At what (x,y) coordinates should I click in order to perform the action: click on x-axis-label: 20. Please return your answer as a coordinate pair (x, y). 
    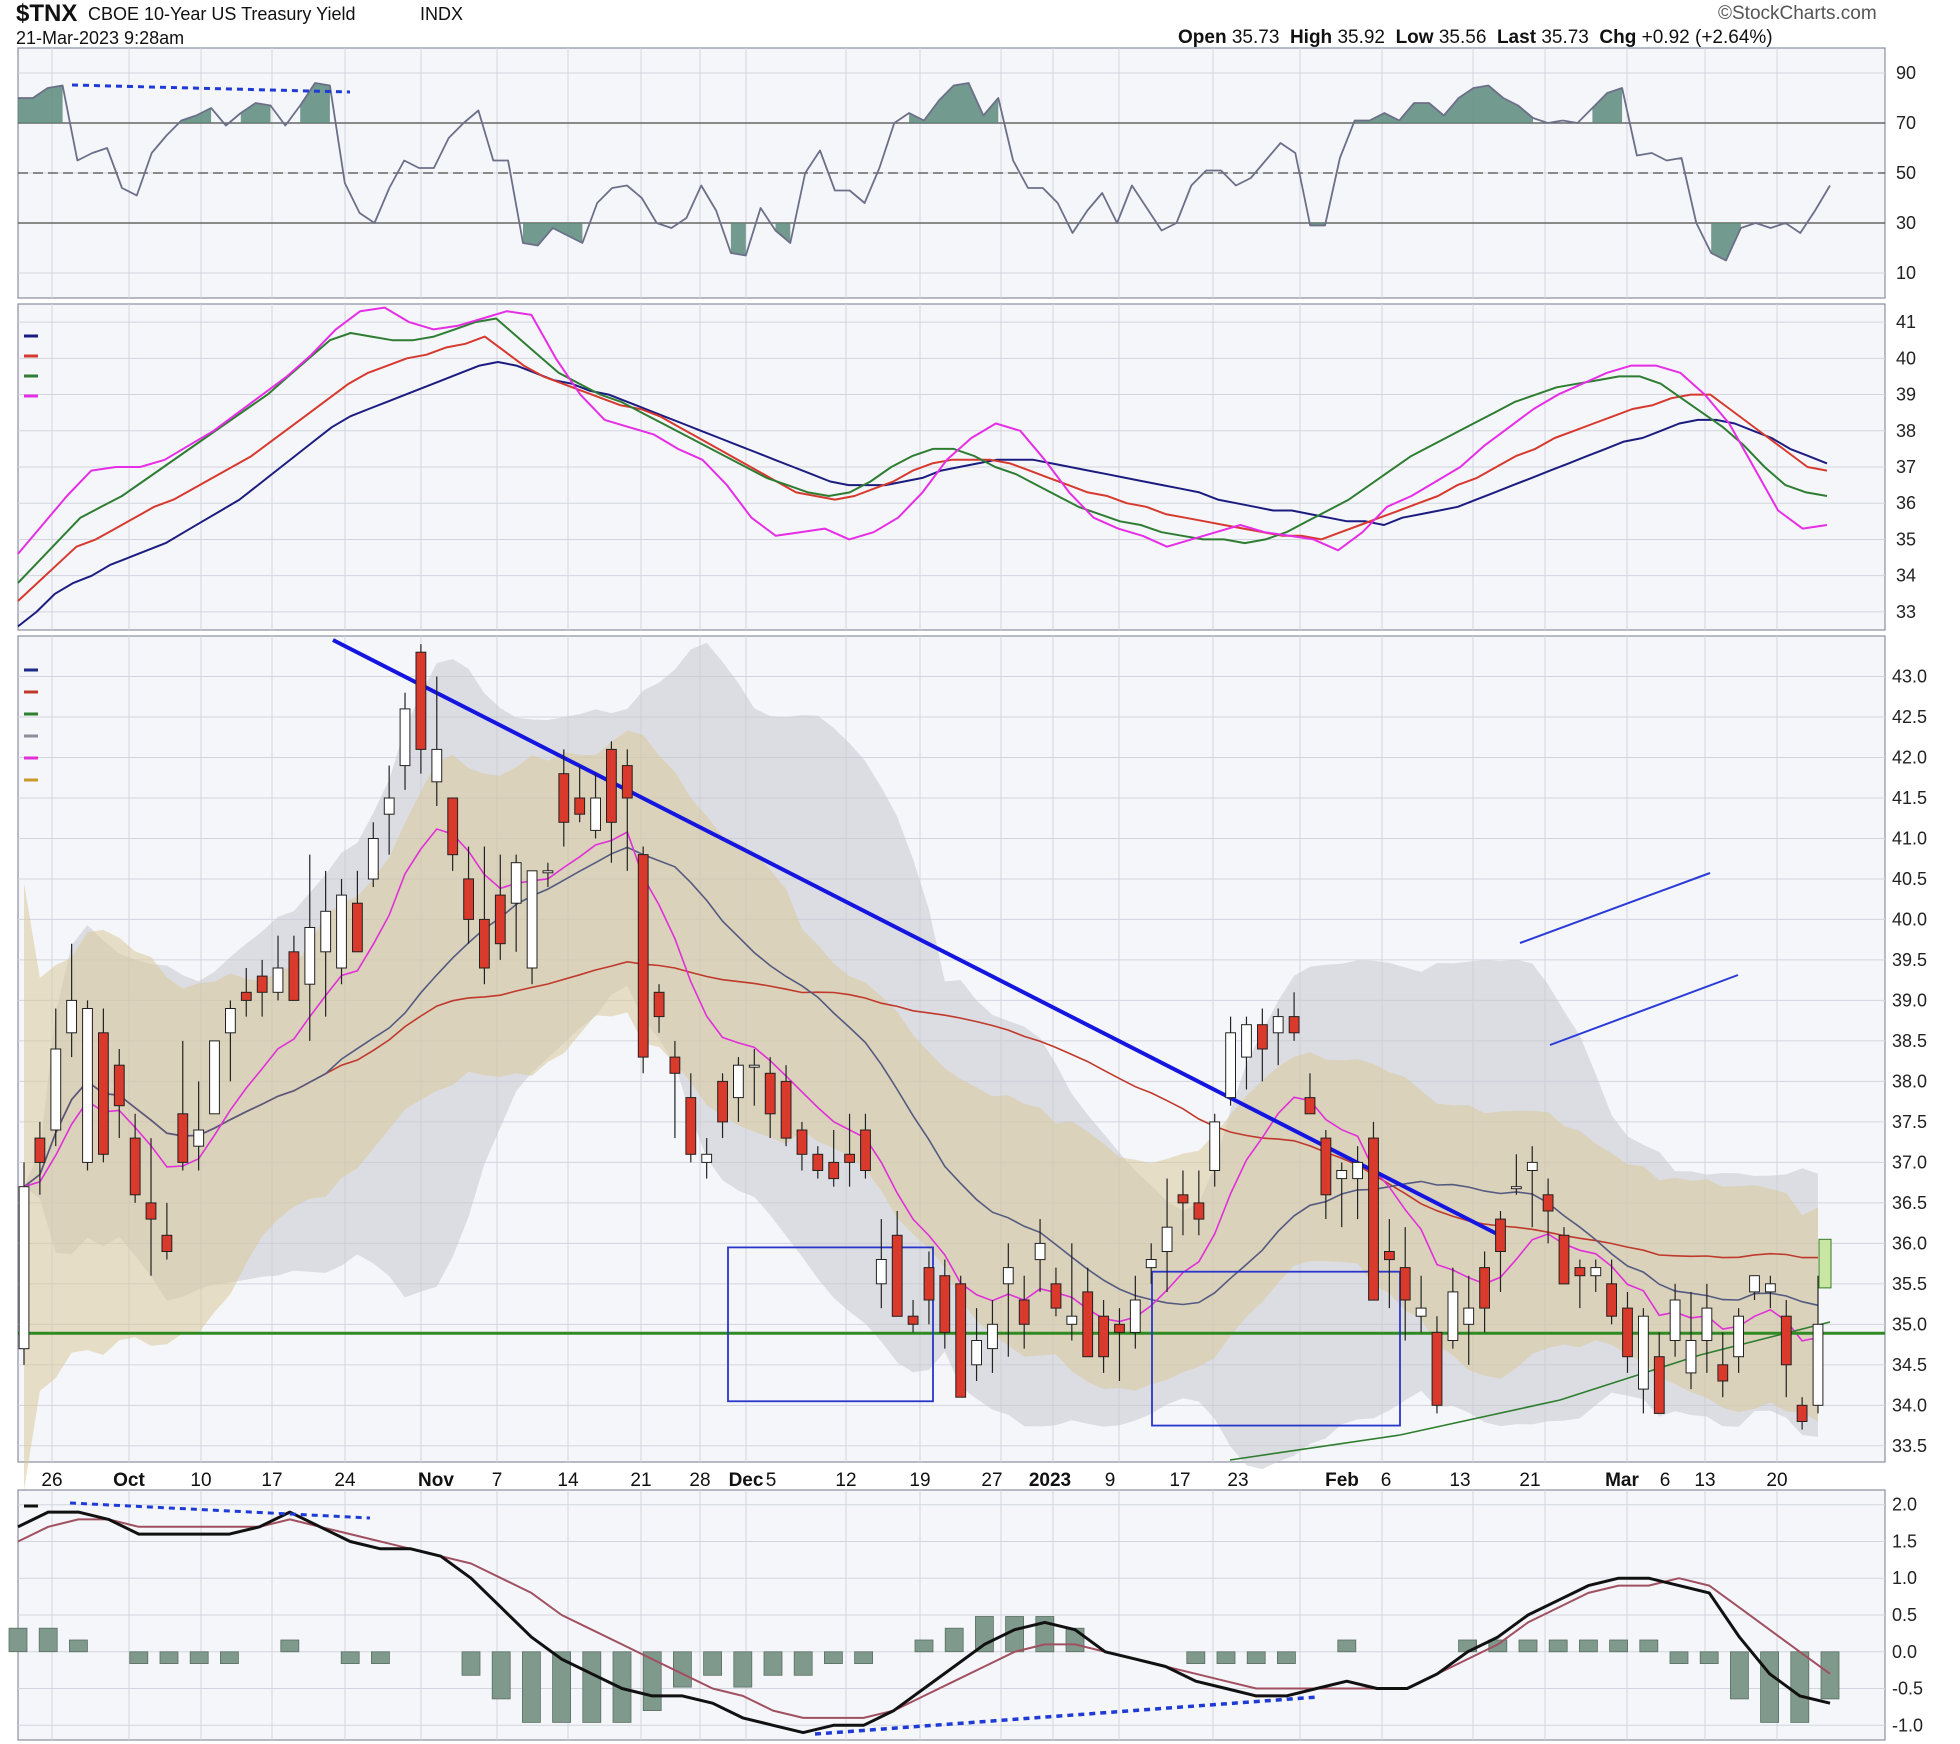
    Looking at the image, I should click on (1776, 1480).